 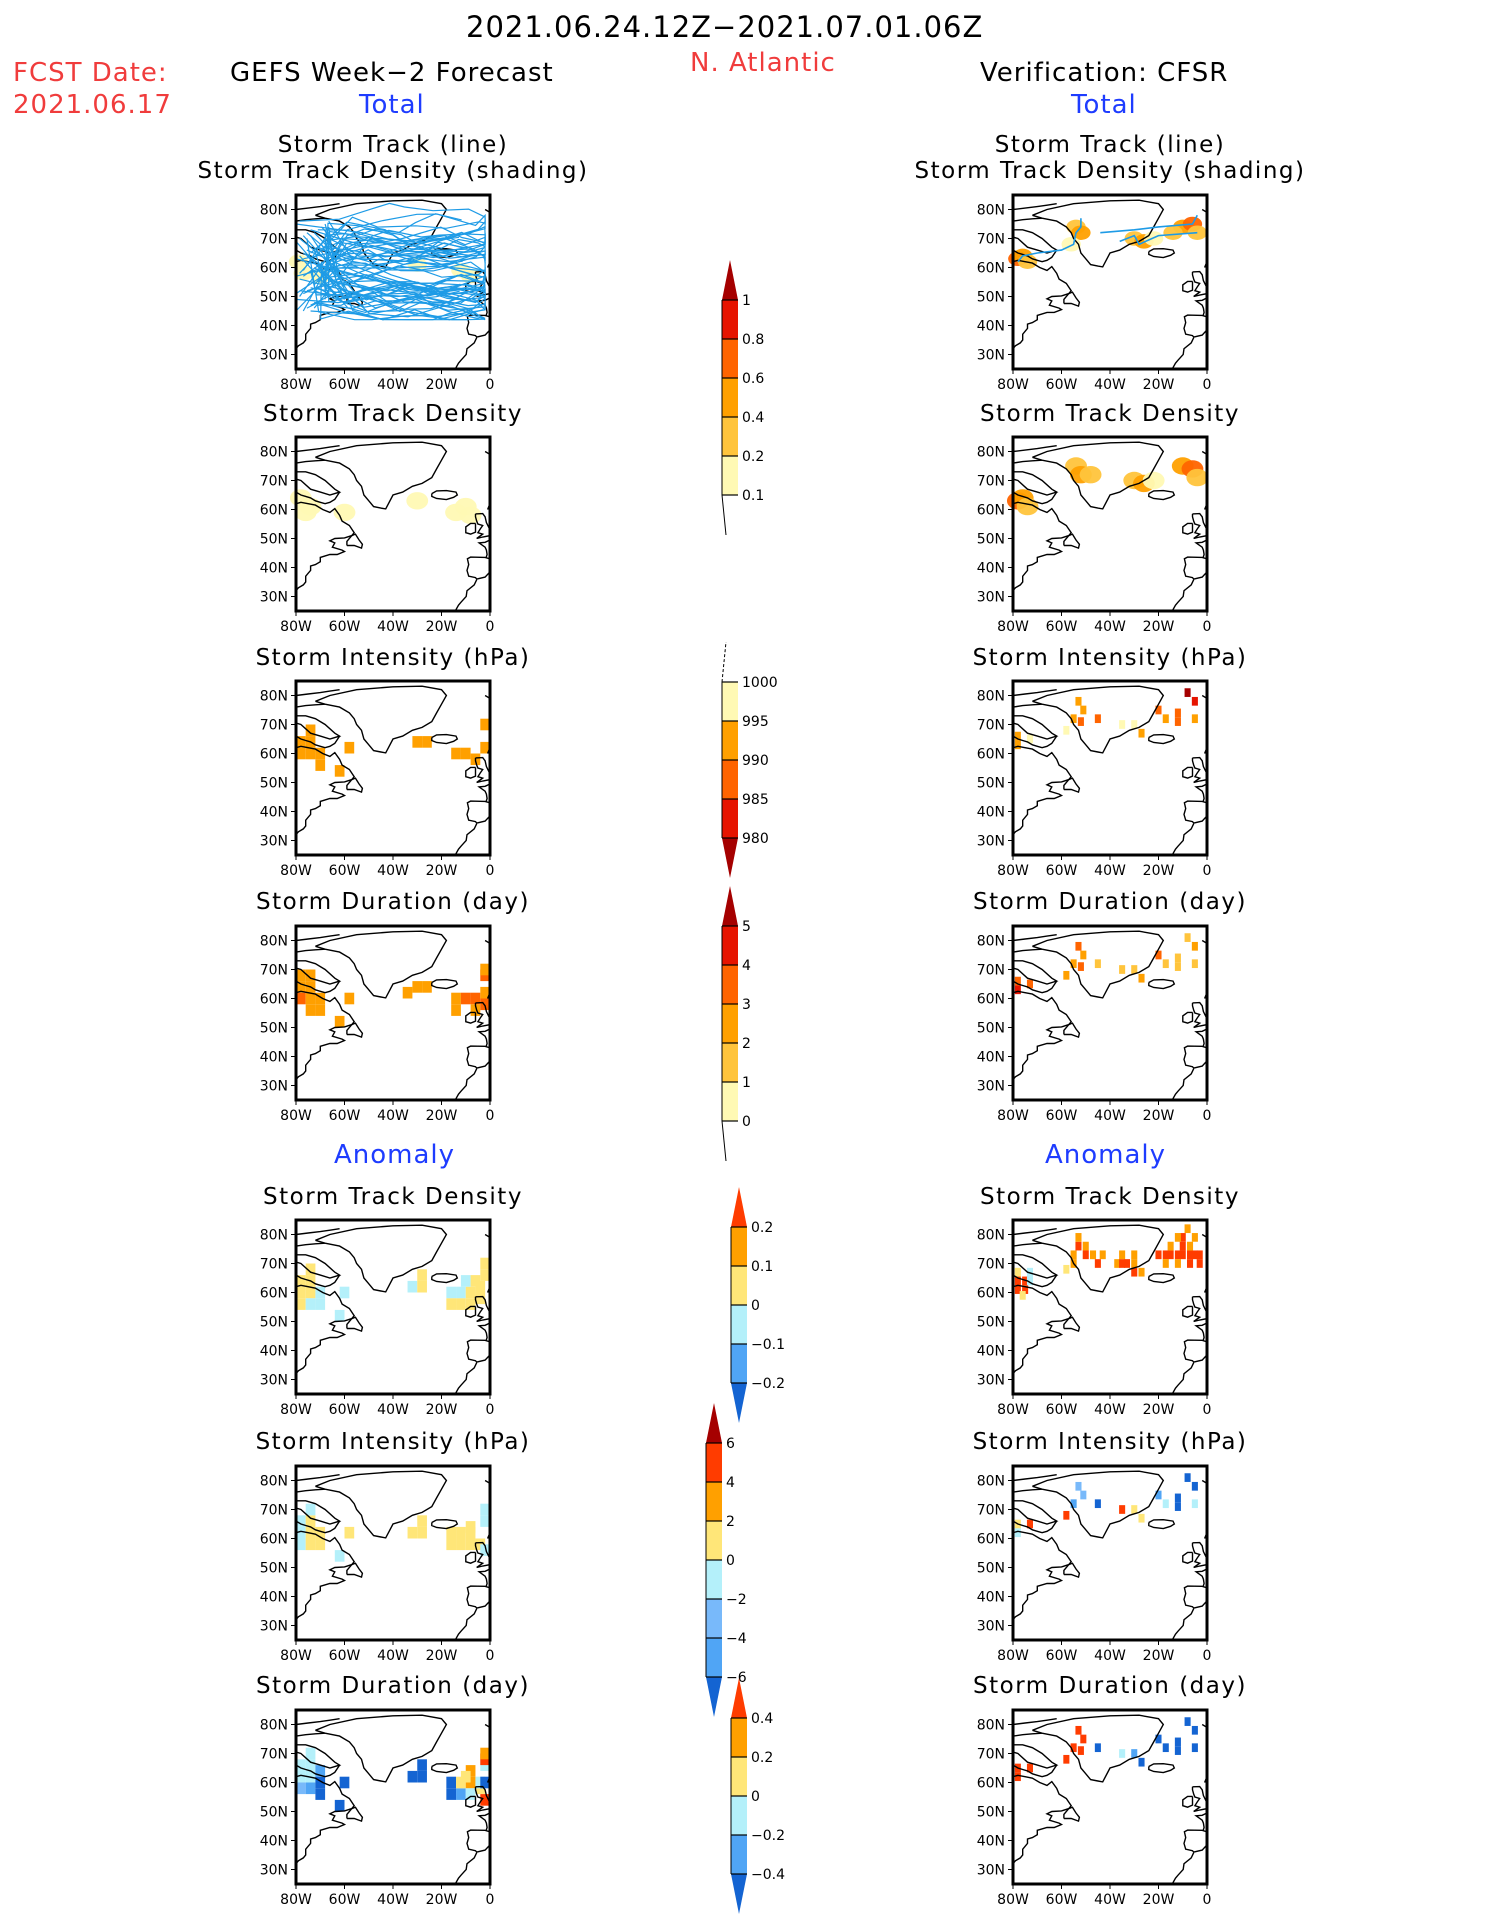 I want to click on storm-tracks, so click(x=1108, y=238).